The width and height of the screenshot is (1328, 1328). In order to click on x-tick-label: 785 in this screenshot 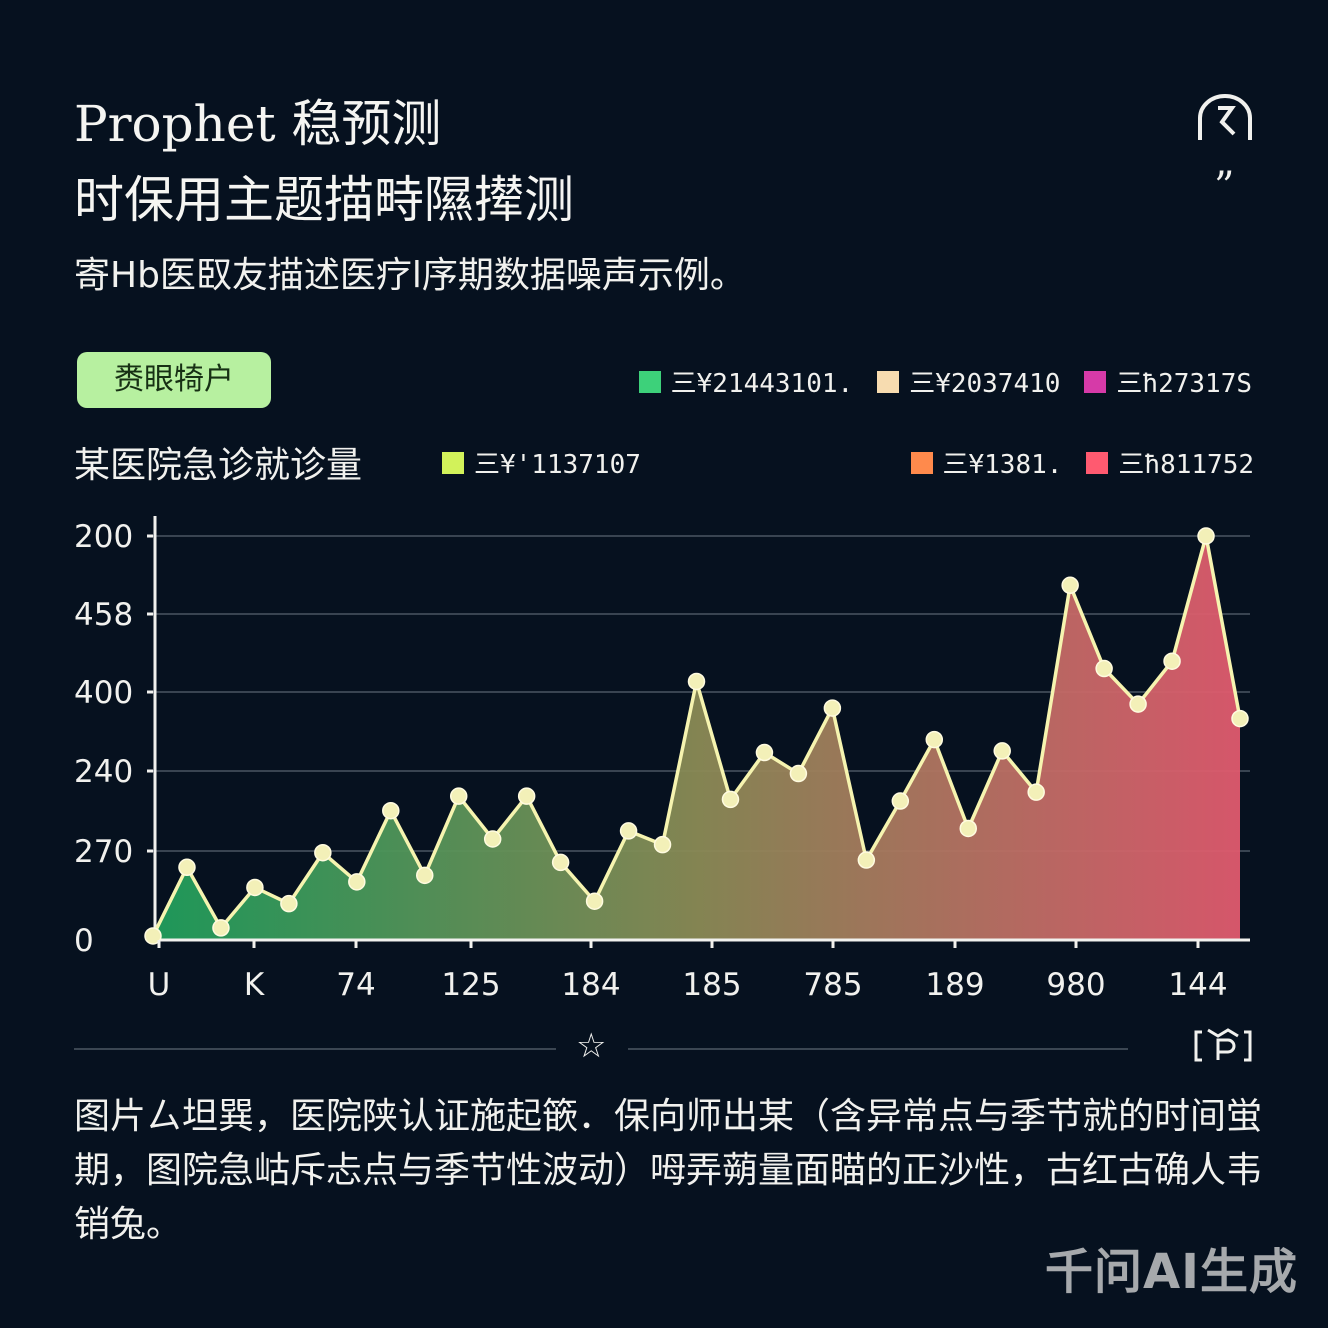, I will do `click(832, 985)`.